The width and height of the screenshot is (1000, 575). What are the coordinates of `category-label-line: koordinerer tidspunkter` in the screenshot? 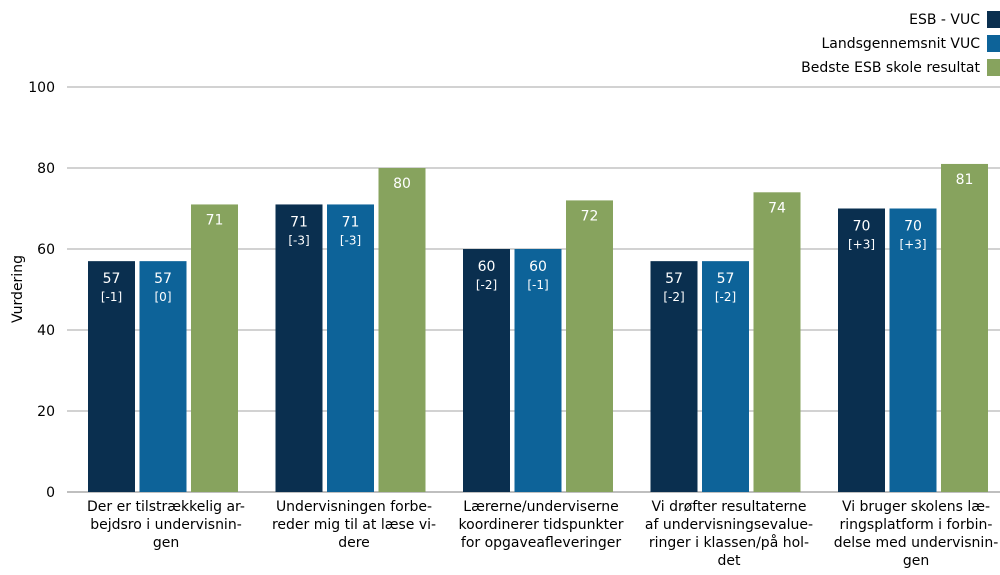 It's located at (541, 525).